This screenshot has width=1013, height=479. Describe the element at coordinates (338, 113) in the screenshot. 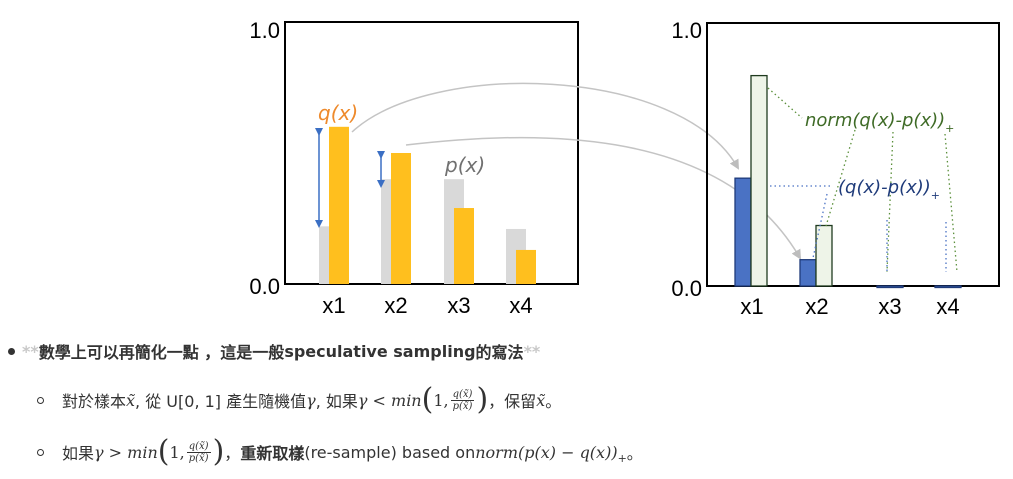

I see `q-label: q(x)` at that location.